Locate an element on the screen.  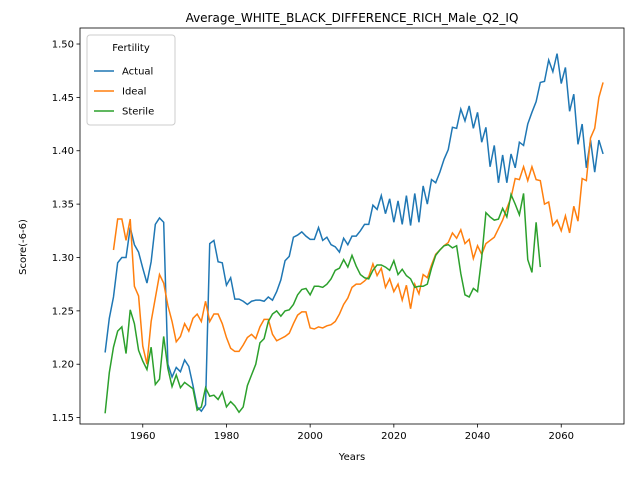
legend: Fertility Actual Ideal Sterile is located at coordinates (131, 80).